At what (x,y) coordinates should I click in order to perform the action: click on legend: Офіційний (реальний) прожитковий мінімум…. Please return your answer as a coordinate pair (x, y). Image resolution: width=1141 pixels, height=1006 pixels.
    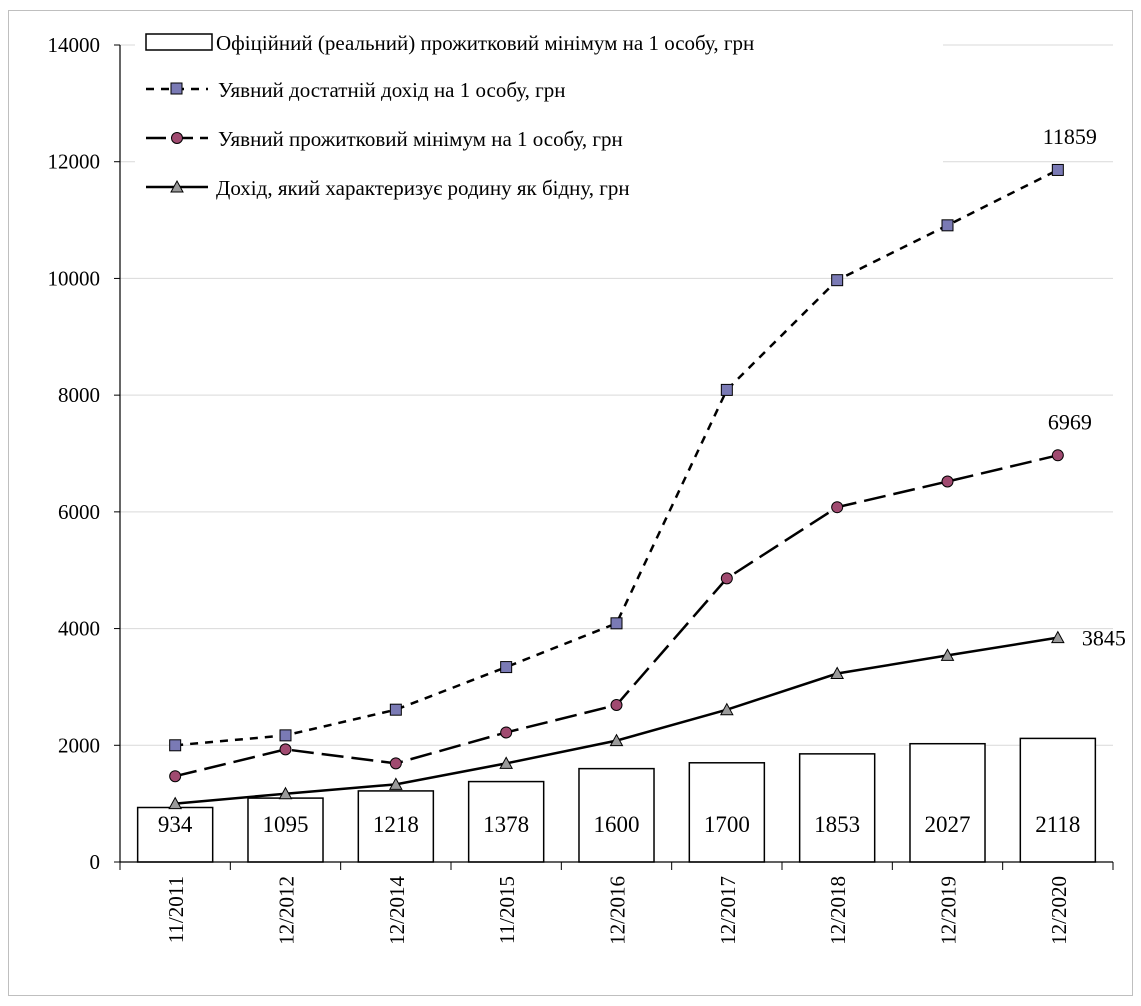
    Looking at the image, I should click on (539, 120).